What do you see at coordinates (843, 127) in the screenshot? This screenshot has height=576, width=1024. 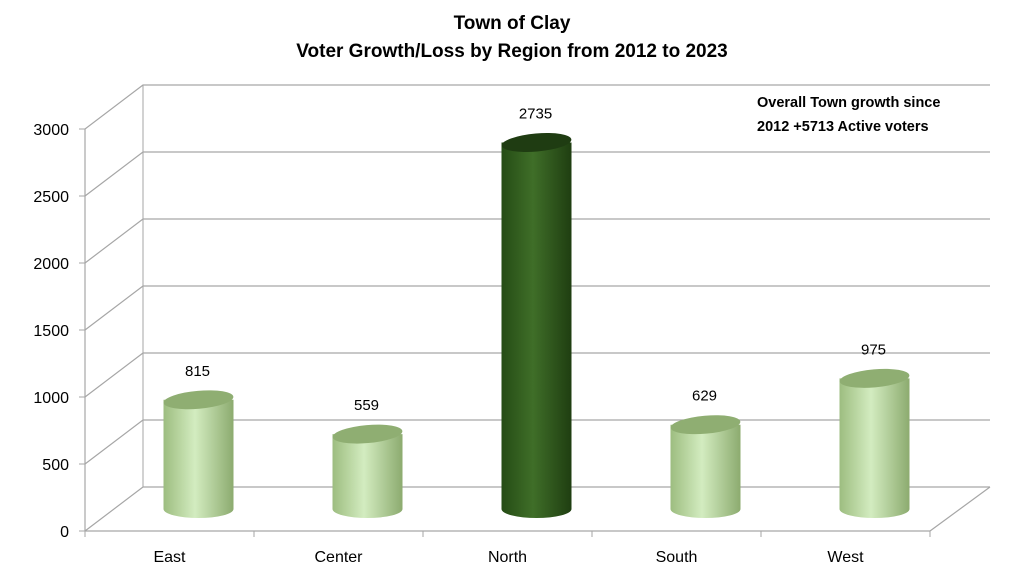 I see `annotation-line-2: 2012 +5713 Active voters` at bounding box center [843, 127].